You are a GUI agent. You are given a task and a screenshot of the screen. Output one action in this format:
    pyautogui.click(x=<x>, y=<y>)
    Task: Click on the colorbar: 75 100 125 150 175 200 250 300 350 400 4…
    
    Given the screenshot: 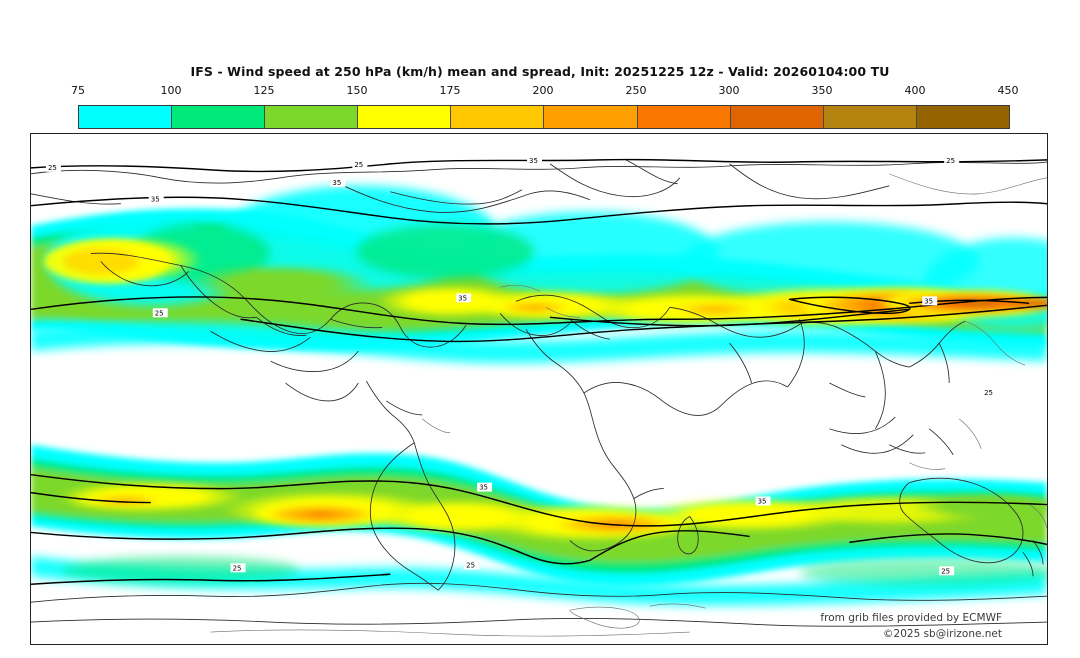 What is the action you would take?
    pyautogui.click(x=545, y=106)
    